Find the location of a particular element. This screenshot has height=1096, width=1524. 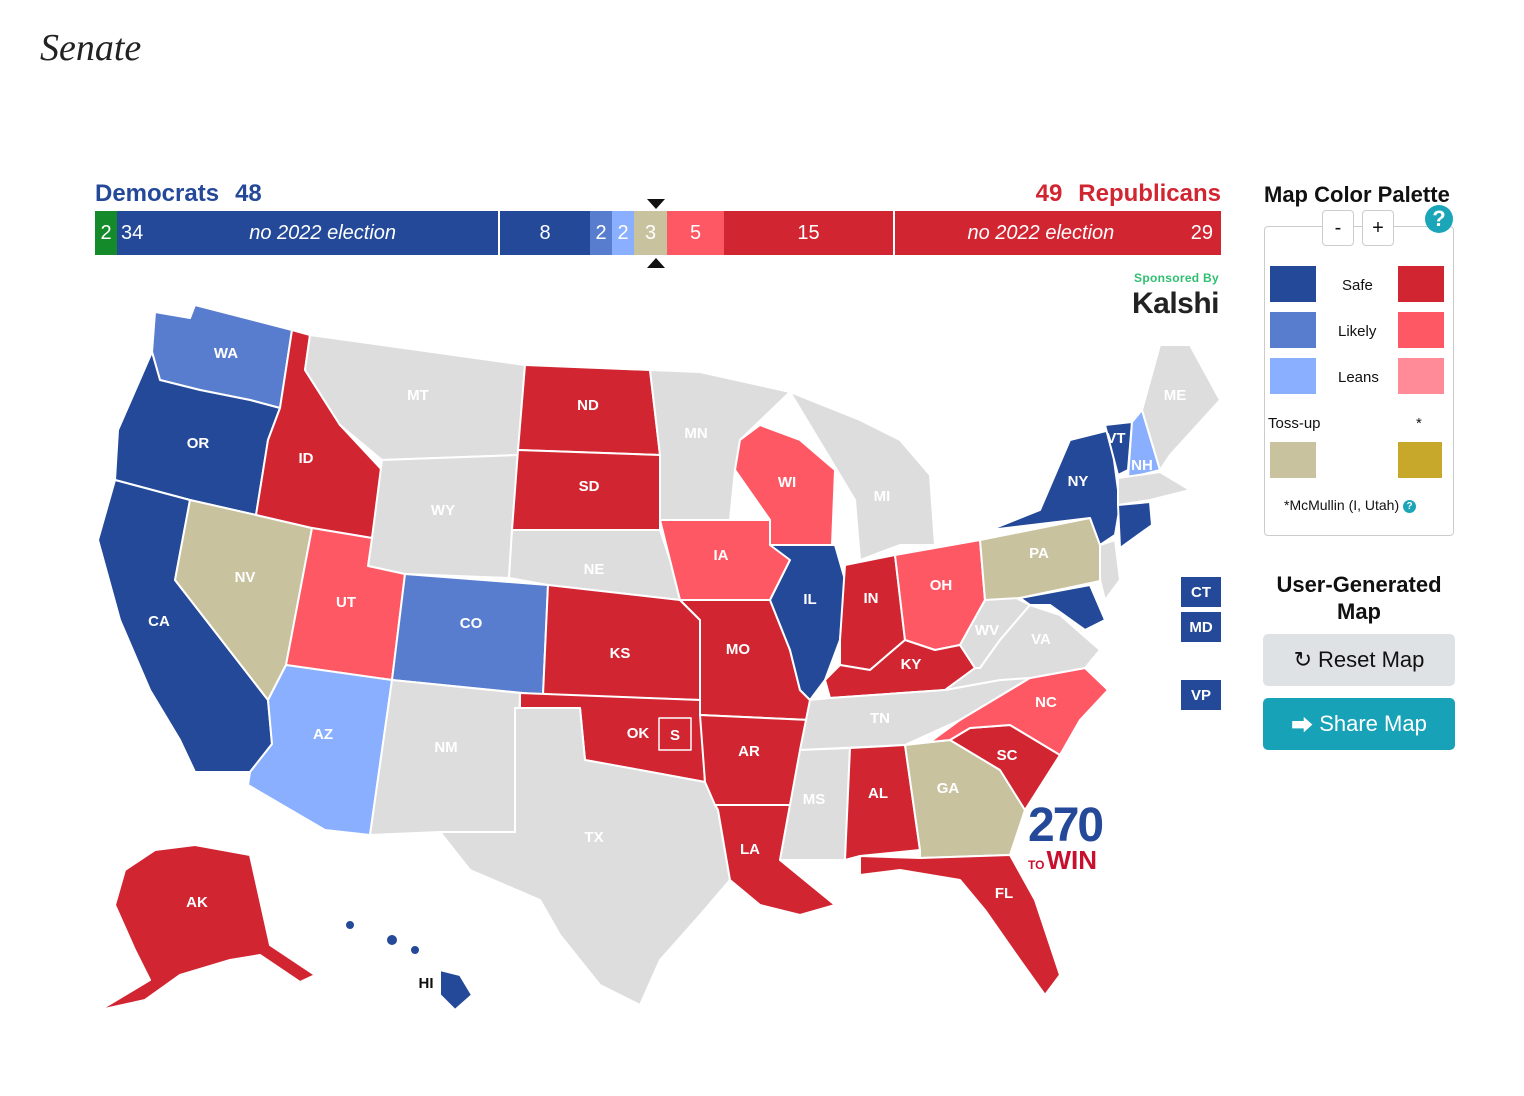

reset-map-button: ↻ Reset Map is located at coordinates (1359, 660).